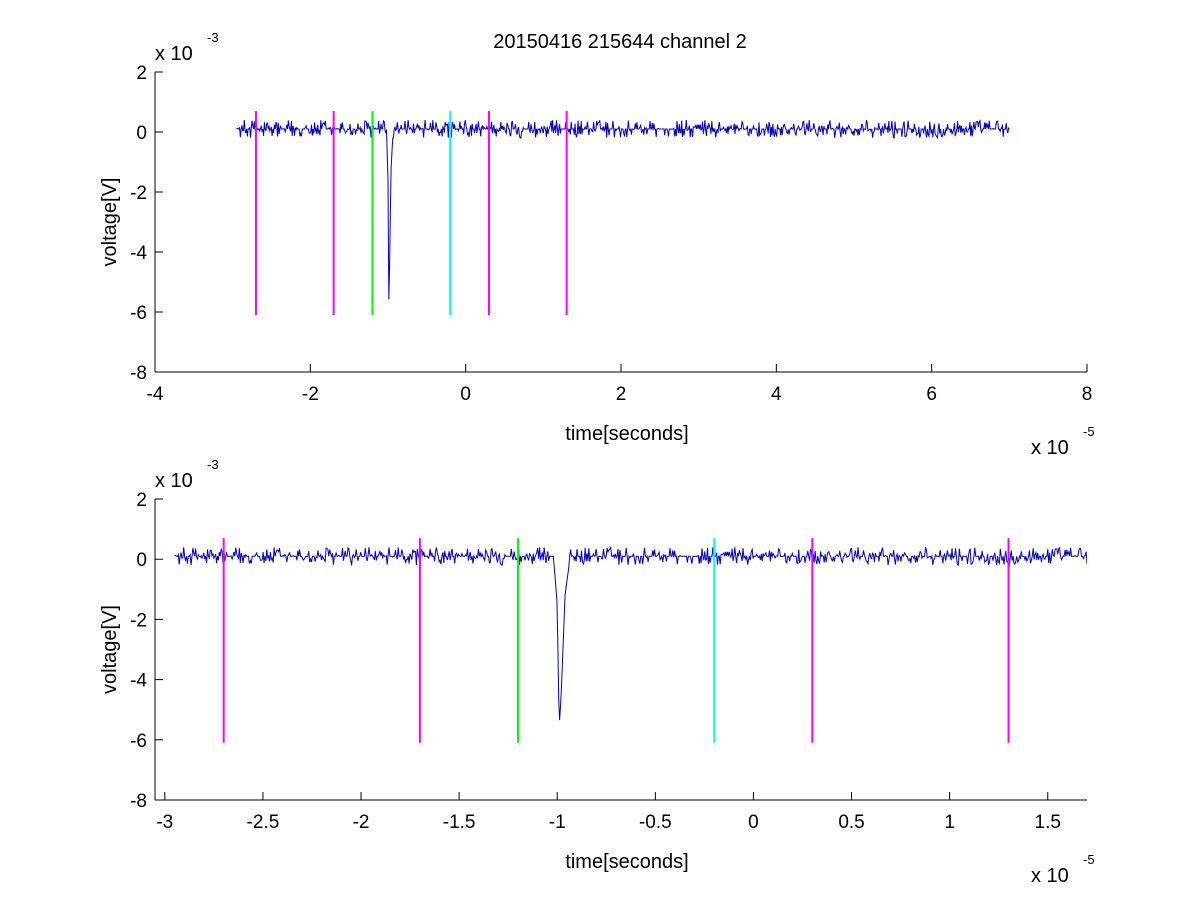  I want to click on x-tick-label: -0.5, so click(655, 822).